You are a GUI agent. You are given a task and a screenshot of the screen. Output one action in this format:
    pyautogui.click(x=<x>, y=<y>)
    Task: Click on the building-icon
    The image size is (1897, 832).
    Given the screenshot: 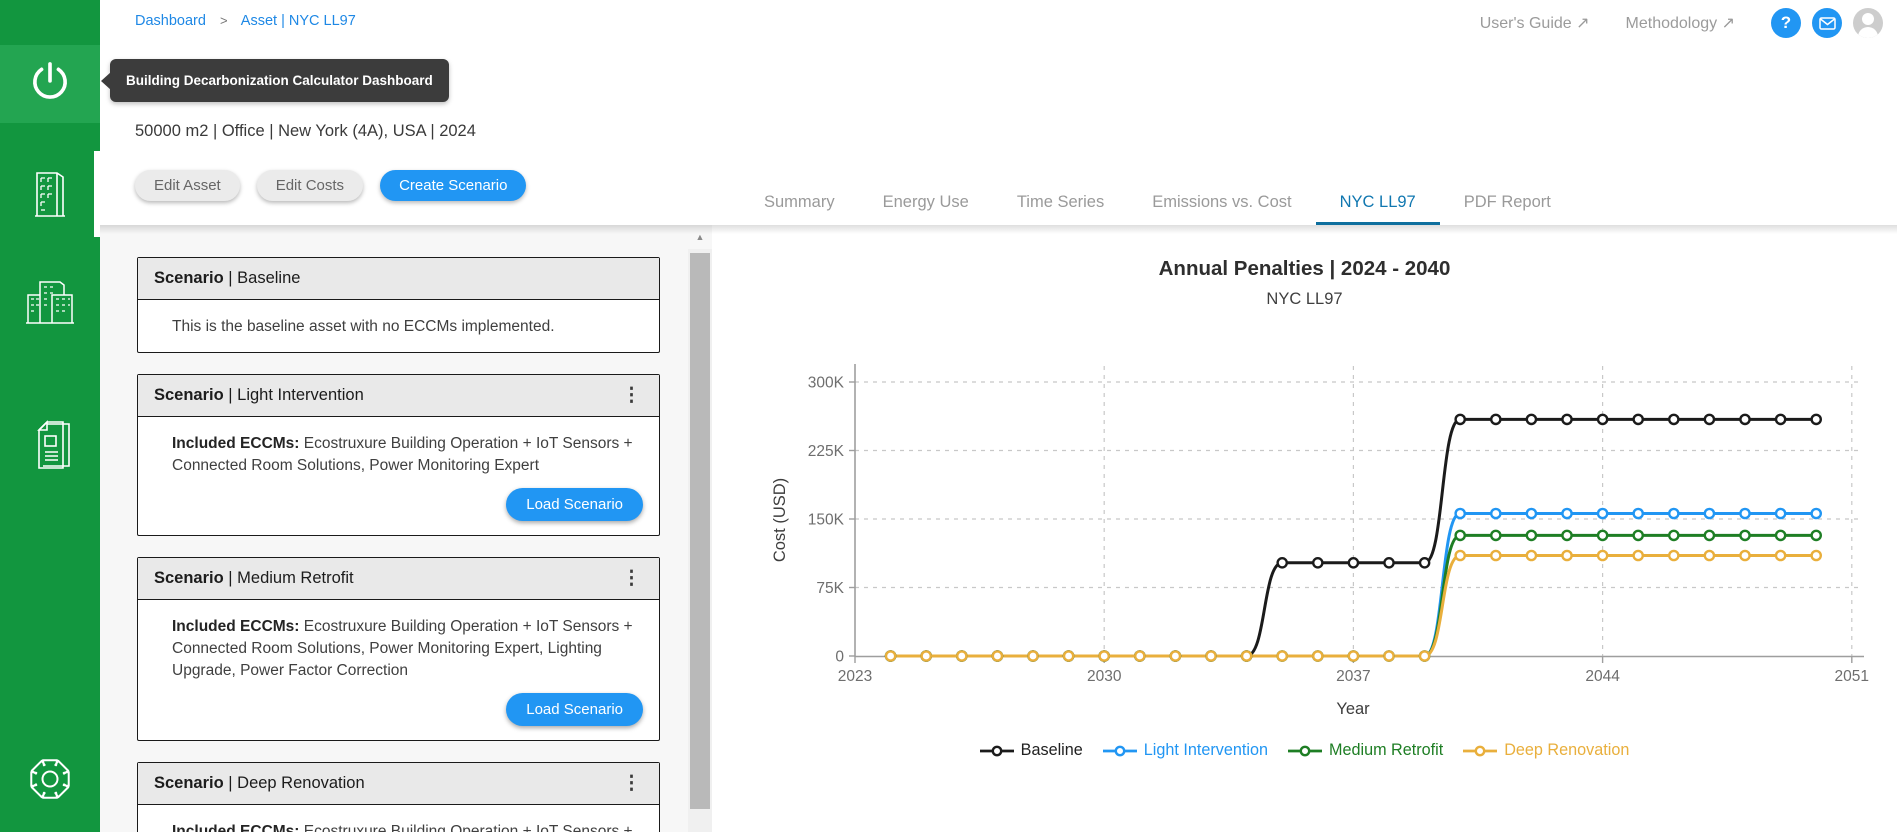 What is the action you would take?
    pyautogui.click(x=50, y=194)
    